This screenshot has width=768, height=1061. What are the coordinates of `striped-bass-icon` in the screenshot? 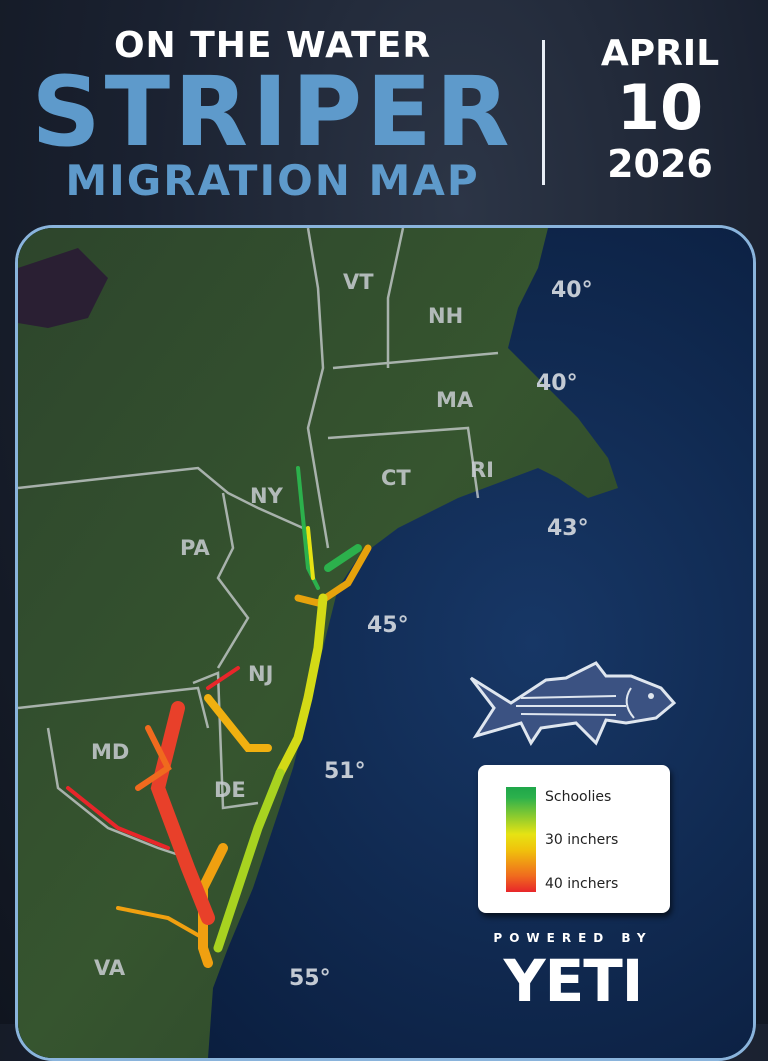 It's located at (573, 703).